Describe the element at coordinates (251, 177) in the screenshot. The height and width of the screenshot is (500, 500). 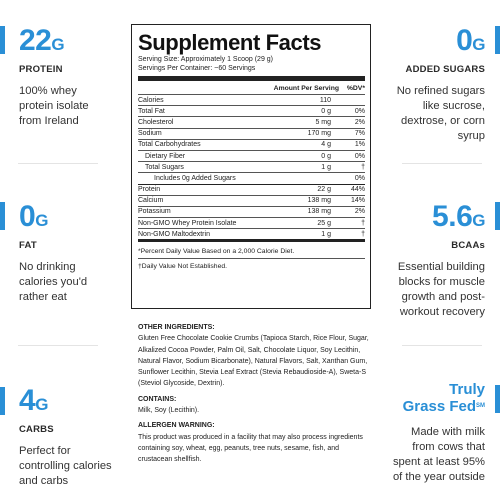
I see `facts-row: Includes 0g Added Sugars 0%` at that location.